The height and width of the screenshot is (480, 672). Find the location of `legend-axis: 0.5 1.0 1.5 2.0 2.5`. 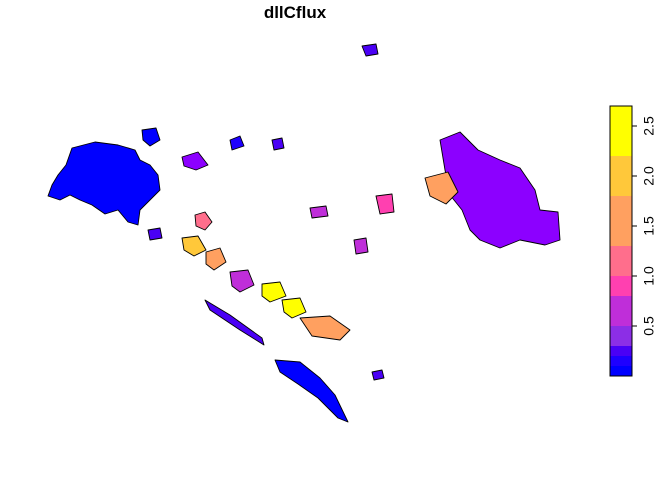

legend-axis: 0.5 1.0 1.5 2.0 2.5 is located at coordinates (644, 226).